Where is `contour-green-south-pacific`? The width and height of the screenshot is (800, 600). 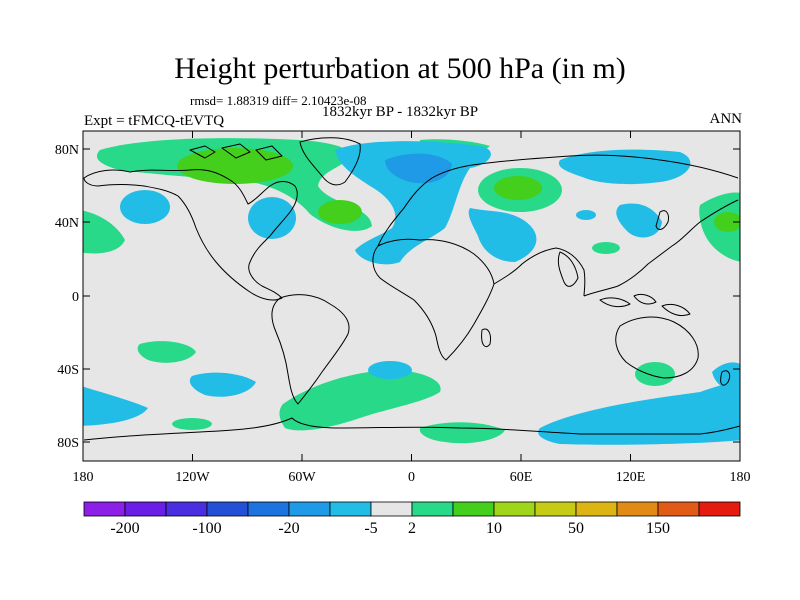 contour-green-south-pacific is located at coordinates (166, 352).